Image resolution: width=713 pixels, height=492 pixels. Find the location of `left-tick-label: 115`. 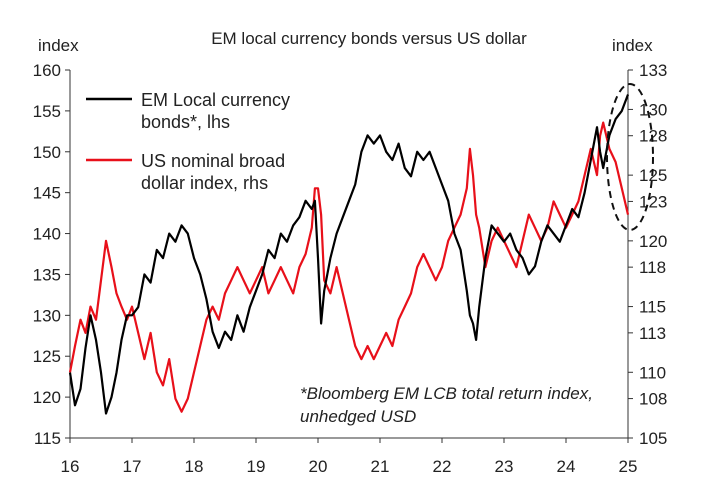

left-tick-label: 115 is located at coordinates (47, 438).